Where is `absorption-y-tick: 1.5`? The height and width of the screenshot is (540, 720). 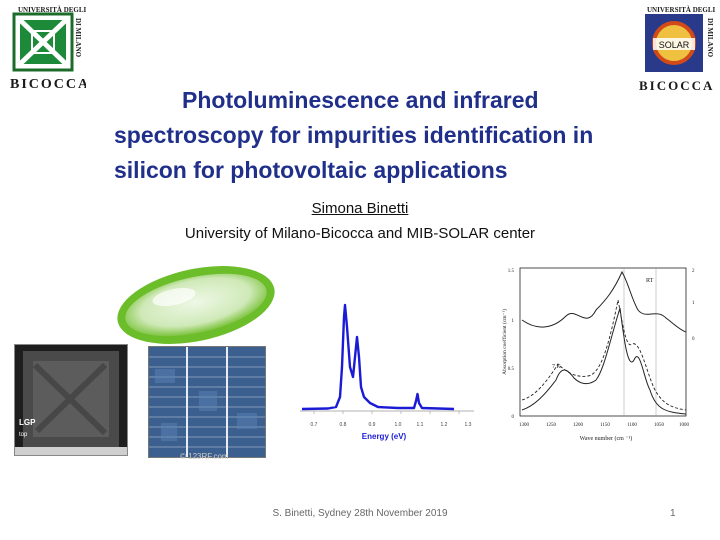
absorption-y-tick: 1.5 is located at coordinates (511, 271).